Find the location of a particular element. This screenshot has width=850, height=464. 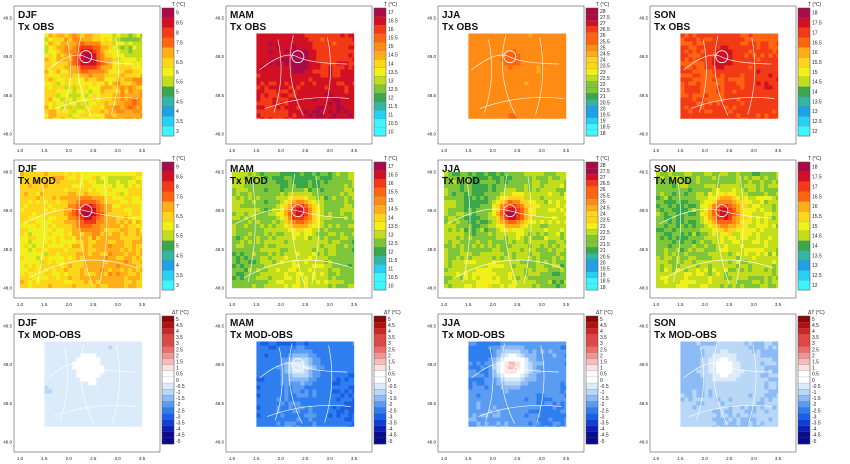

x-tick-label: 1.5 is located at coordinates (256, 304).